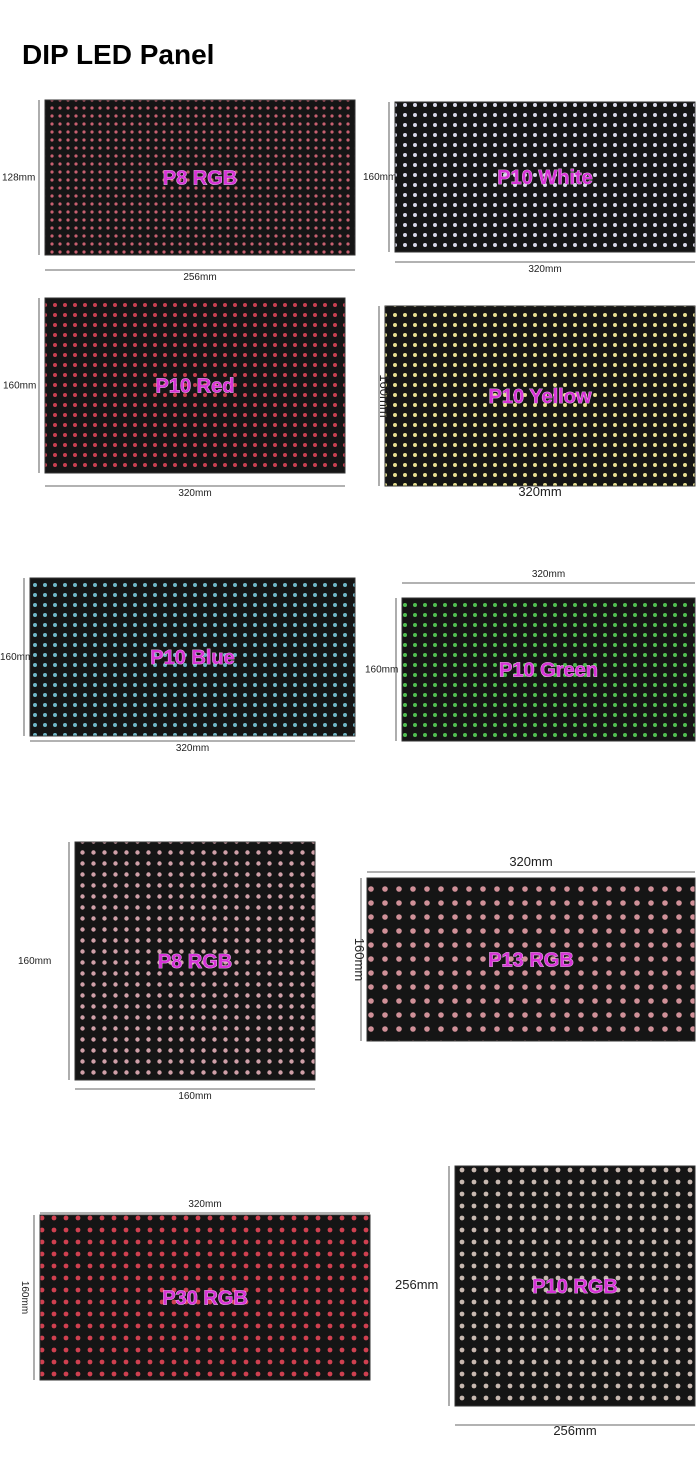 This screenshot has height=1484, width=700. I want to click on panel-label: P10 White, so click(545, 178).